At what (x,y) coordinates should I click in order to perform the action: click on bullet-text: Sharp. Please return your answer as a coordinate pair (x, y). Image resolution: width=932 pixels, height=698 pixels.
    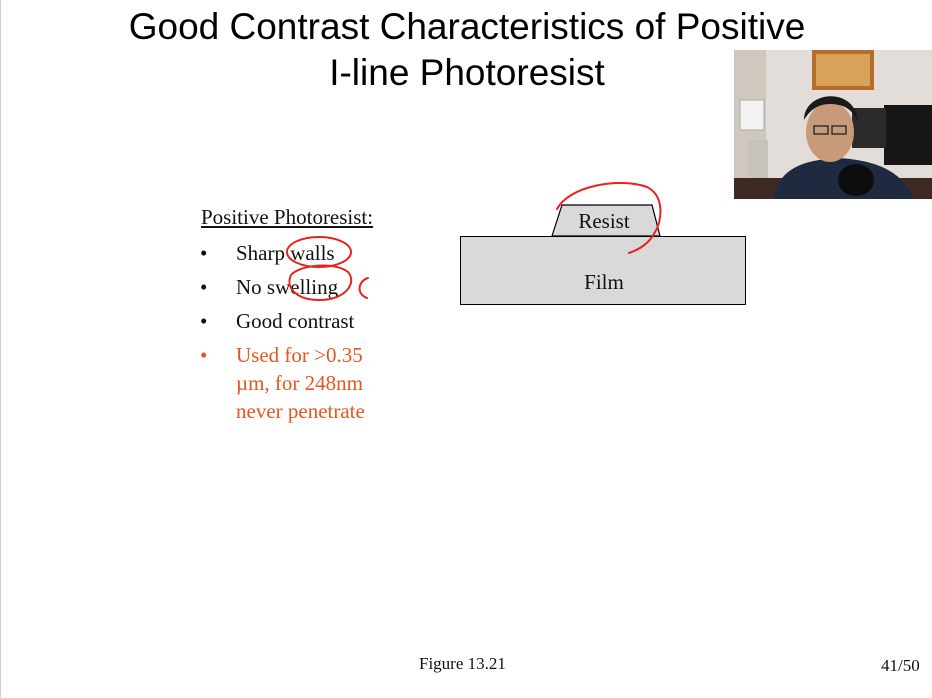
    Looking at the image, I should click on (263, 253).